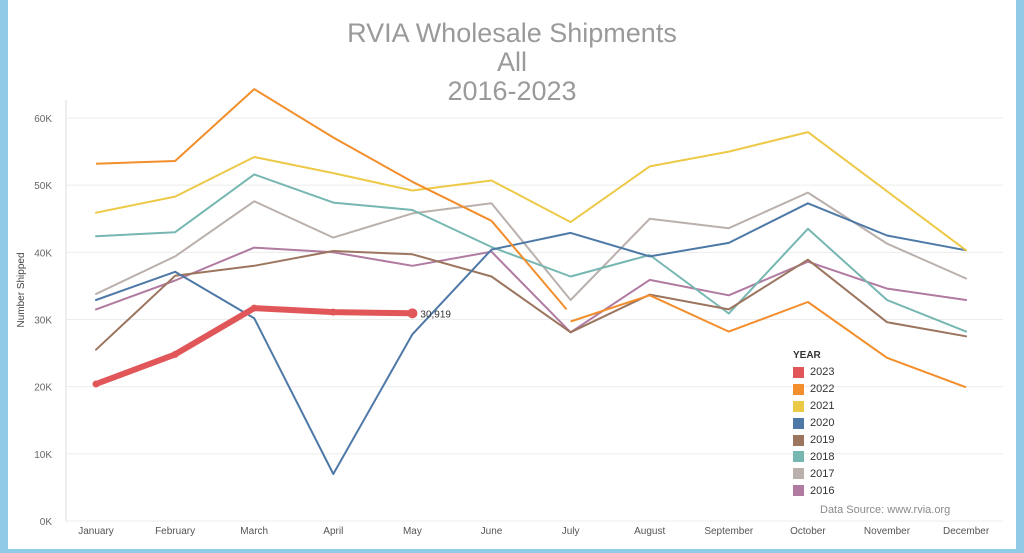  What do you see at coordinates (43, 119) in the screenshot?
I see `y-tick-label: 60K` at bounding box center [43, 119].